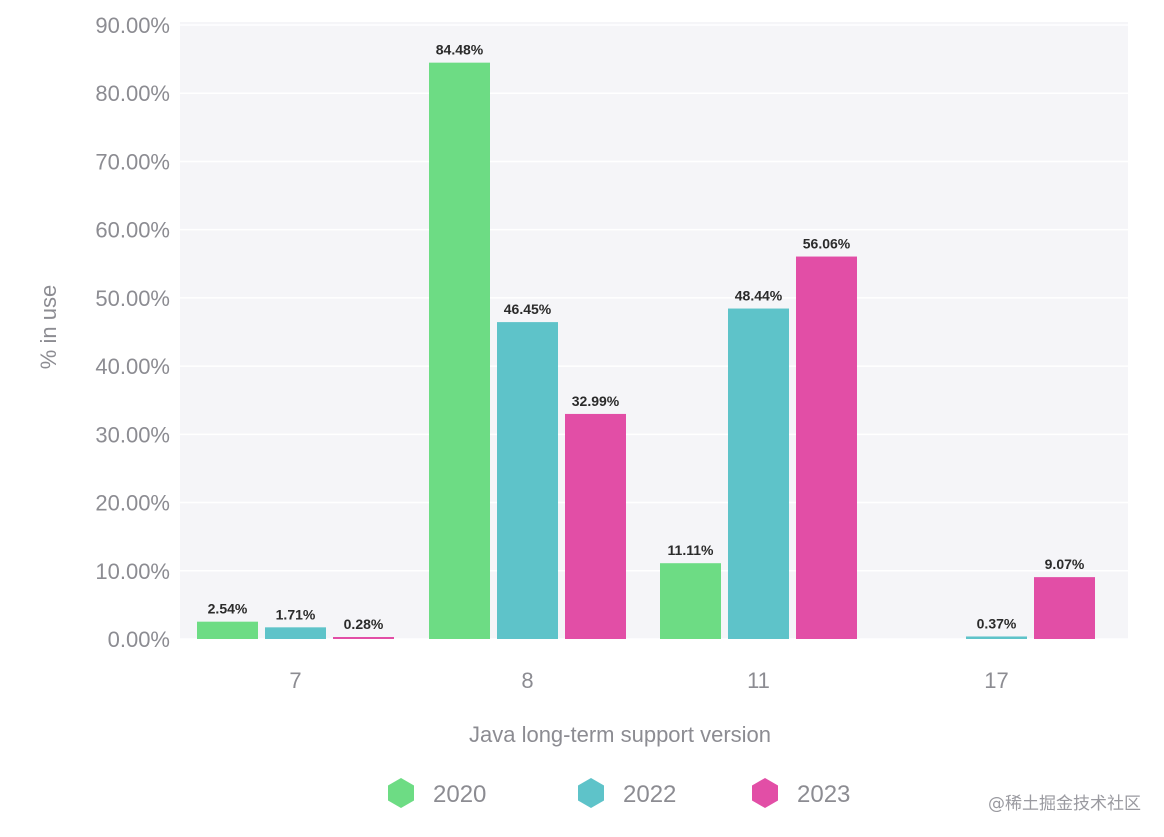  I want to click on legend-label: 2023, so click(823, 794).